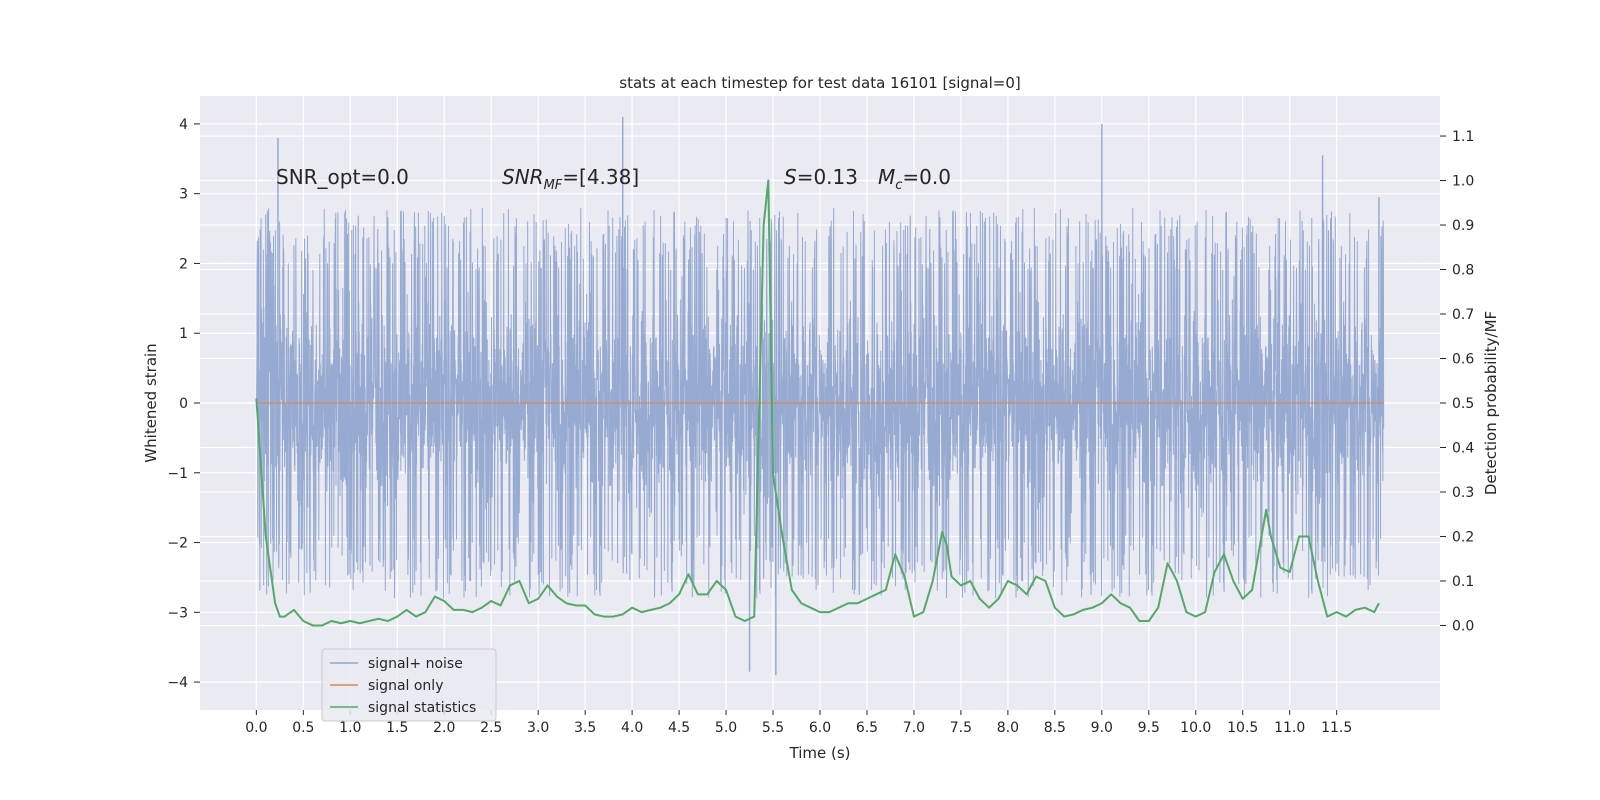 The height and width of the screenshot is (800, 1600). Describe the element at coordinates (1491, 403) in the screenshot. I see `y-right-axis-label: Detection probability/MF` at that location.